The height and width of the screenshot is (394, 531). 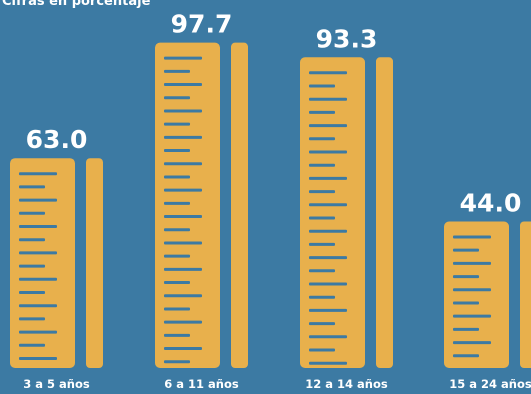 What do you see at coordinates (76, 4) in the screenshot?
I see `chart-subtitle: Cifras en porcentaje` at bounding box center [76, 4].